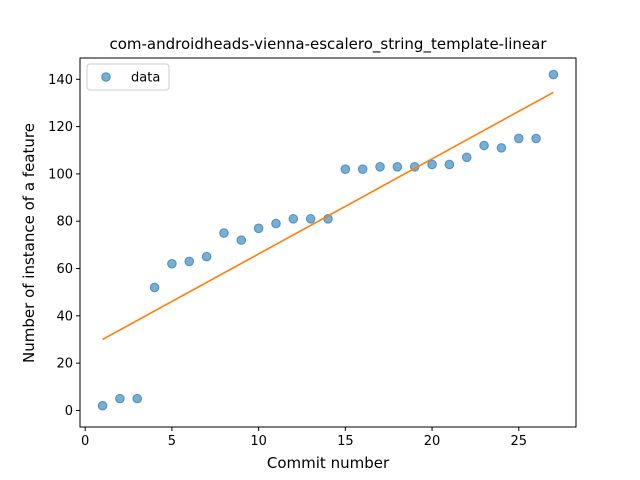  What do you see at coordinates (69, 411) in the screenshot?
I see `y-tick-label: 0` at bounding box center [69, 411].